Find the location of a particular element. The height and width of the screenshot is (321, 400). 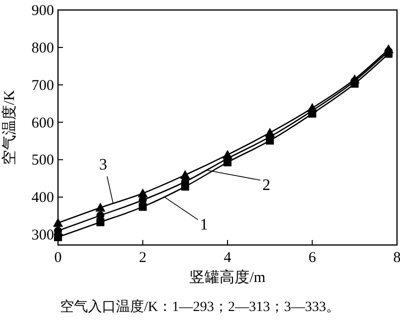

y-tick-label: 900 is located at coordinates (43, 11).